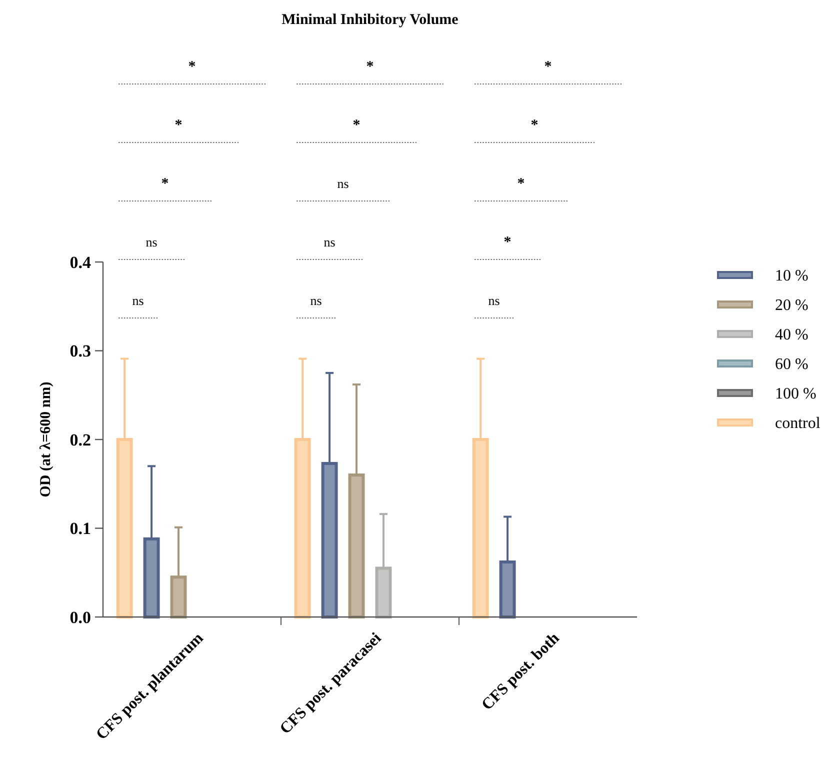 The width and height of the screenshot is (831, 771). What do you see at coordinates (791, 365) in the screenshot?
I see `legend-label: 60 %` at bounding box center [791, 365].